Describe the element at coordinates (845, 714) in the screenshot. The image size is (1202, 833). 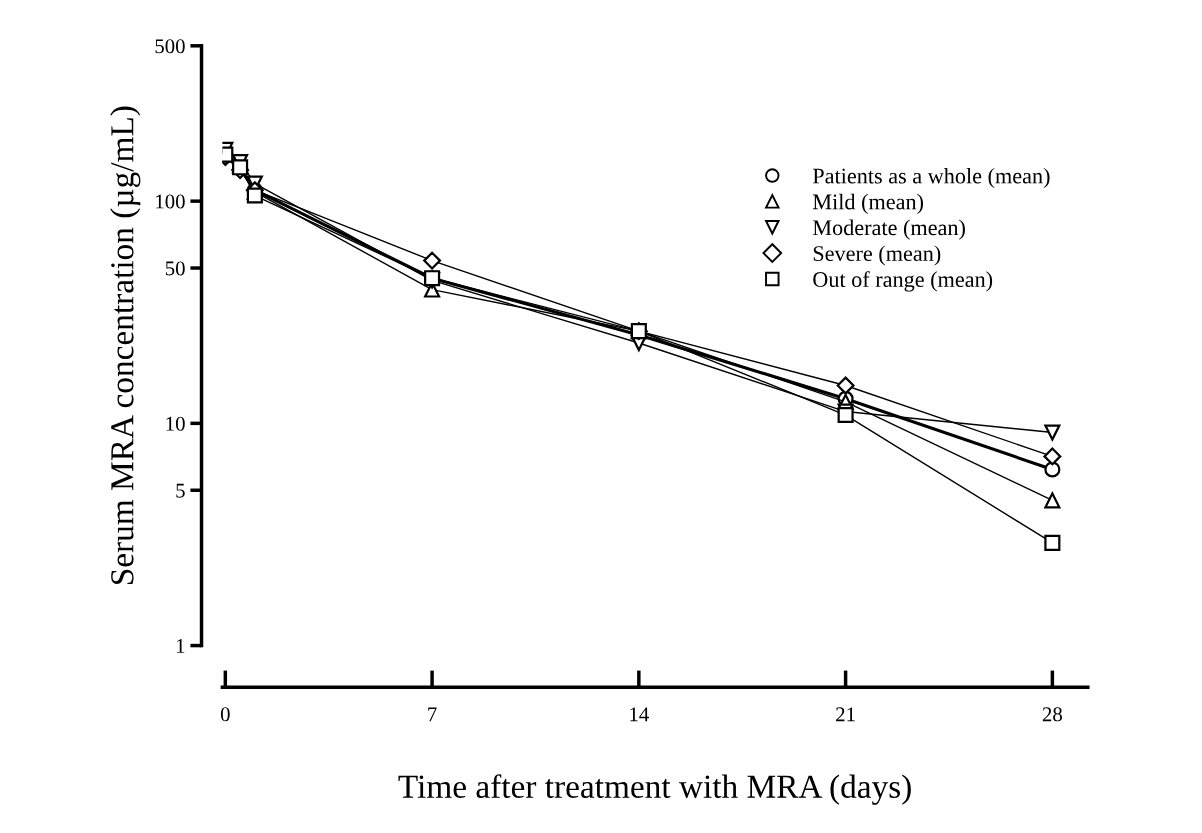
I see `x-tick-label: 21` at that location.